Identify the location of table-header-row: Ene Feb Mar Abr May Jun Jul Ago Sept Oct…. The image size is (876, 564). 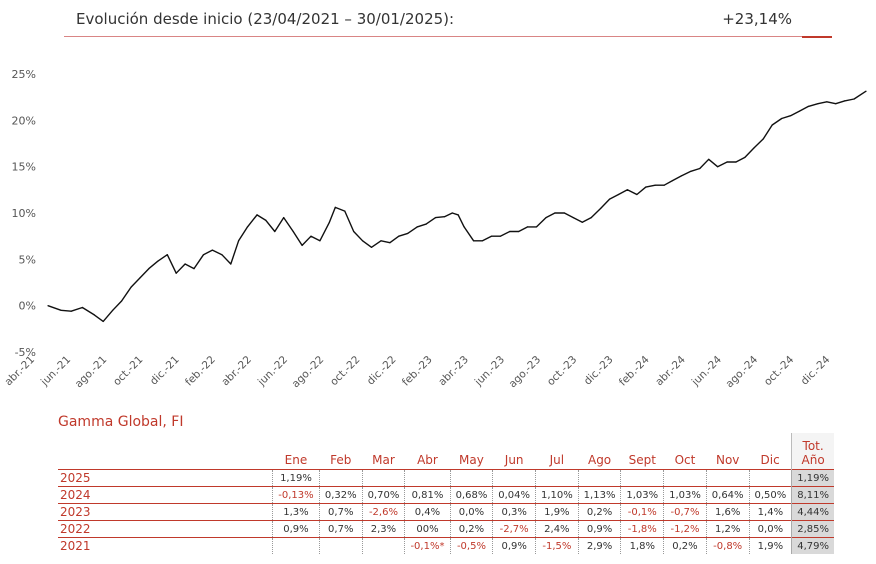
(446, 451).